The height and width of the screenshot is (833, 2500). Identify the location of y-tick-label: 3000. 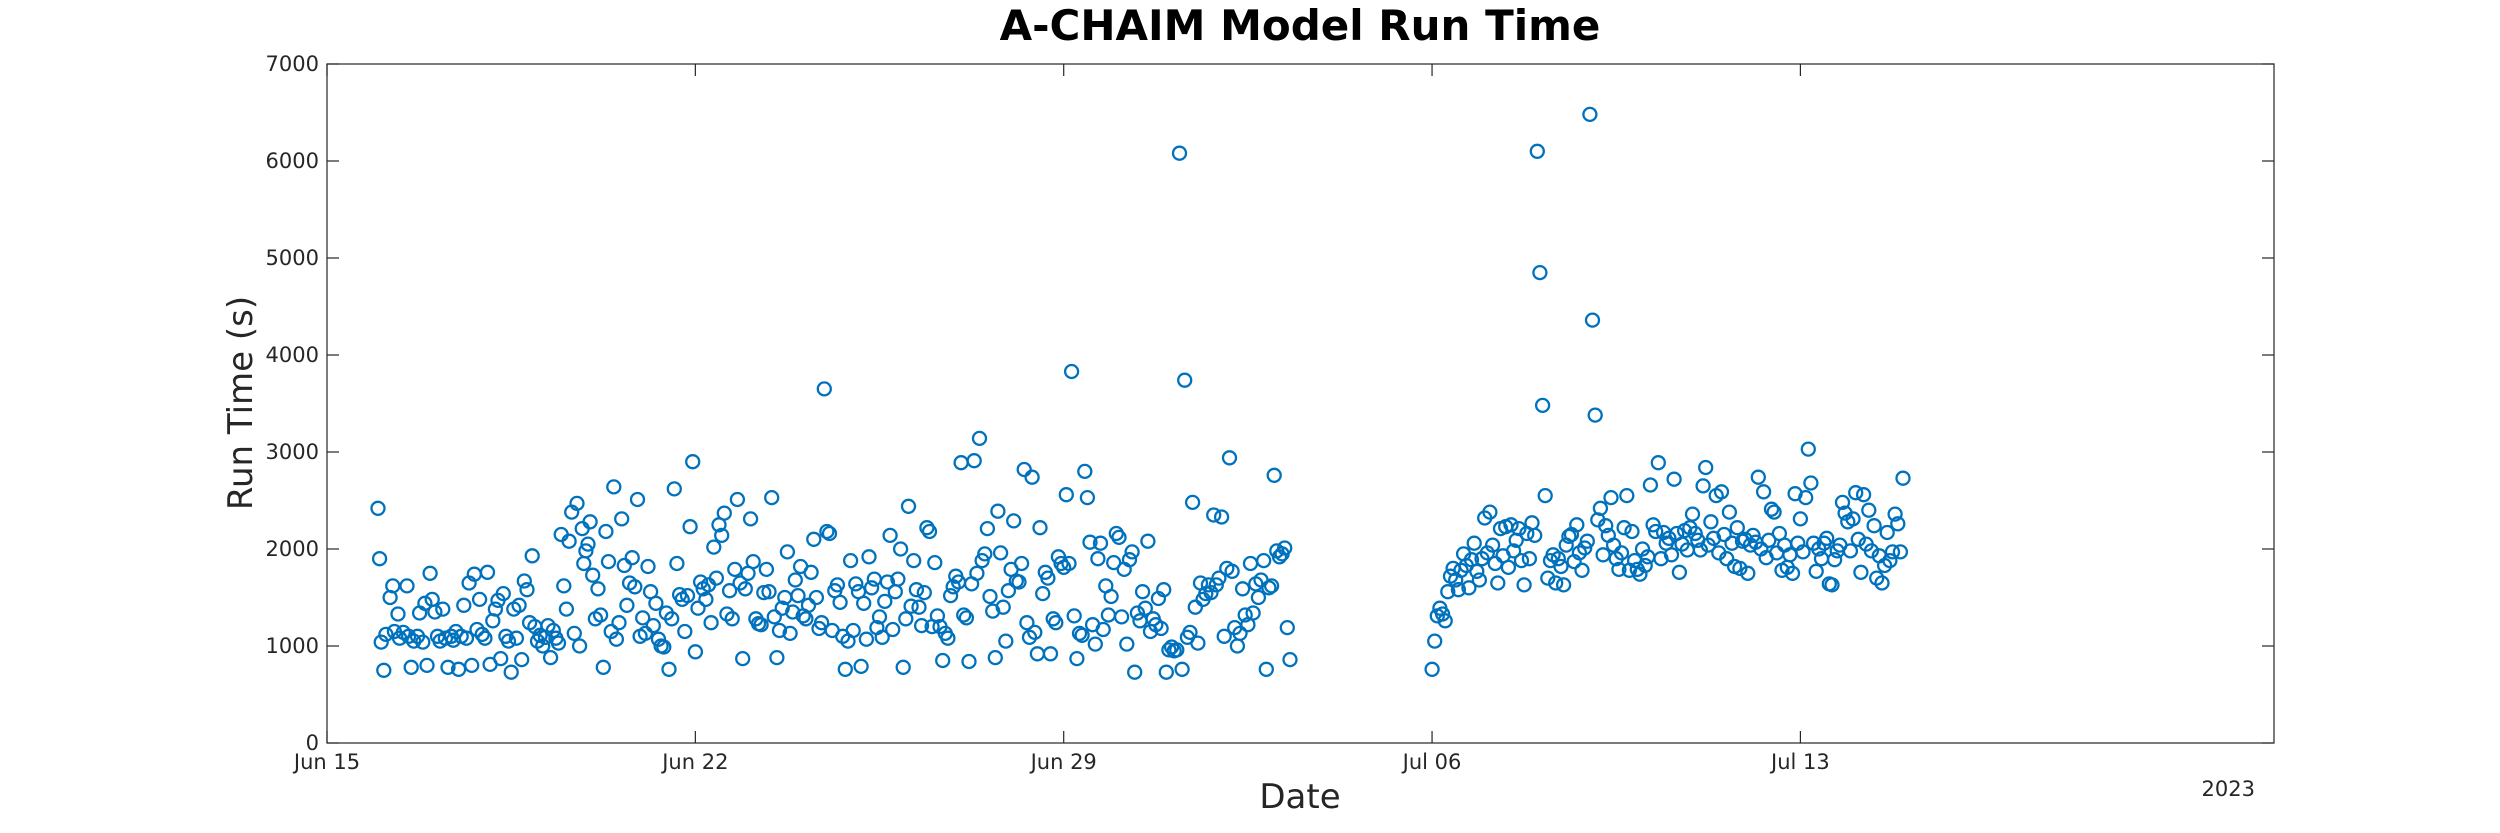
(292, 452).